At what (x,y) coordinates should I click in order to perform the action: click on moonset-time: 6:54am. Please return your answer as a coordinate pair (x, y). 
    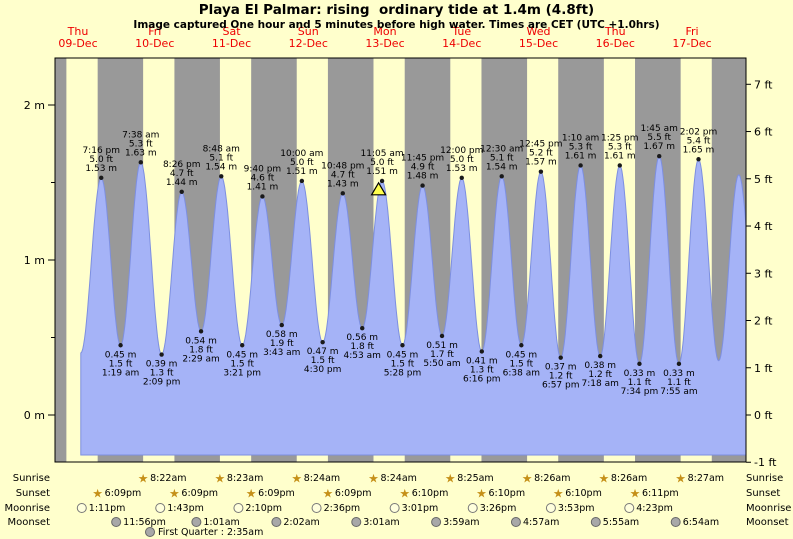
    Looking at the image, I should click on (701, 522).